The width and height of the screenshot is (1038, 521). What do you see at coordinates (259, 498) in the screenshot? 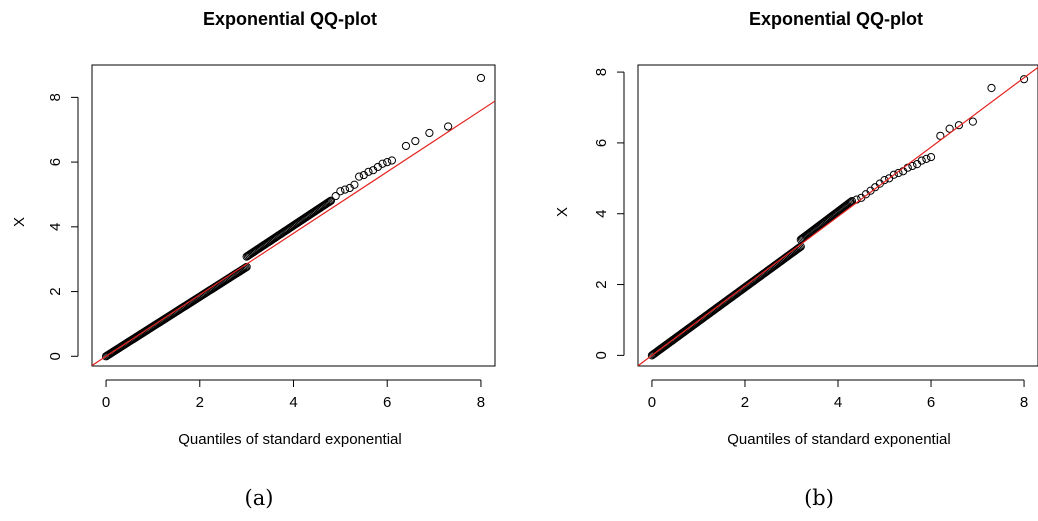
I see `caption: (a)` at bounding box center [259, 498].